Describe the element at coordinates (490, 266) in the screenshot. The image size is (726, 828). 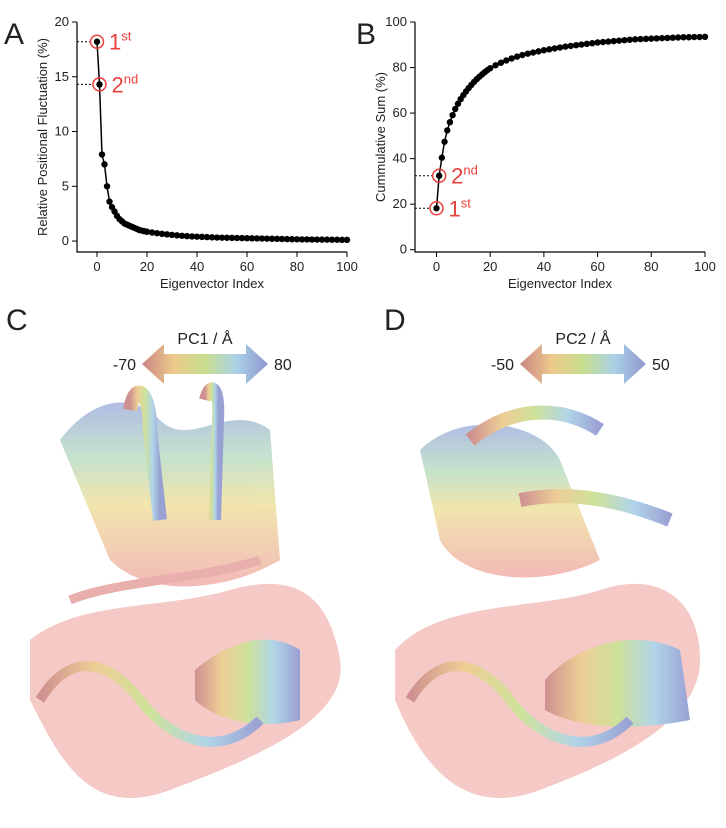
I see `x-tick-label: 20` at that location.